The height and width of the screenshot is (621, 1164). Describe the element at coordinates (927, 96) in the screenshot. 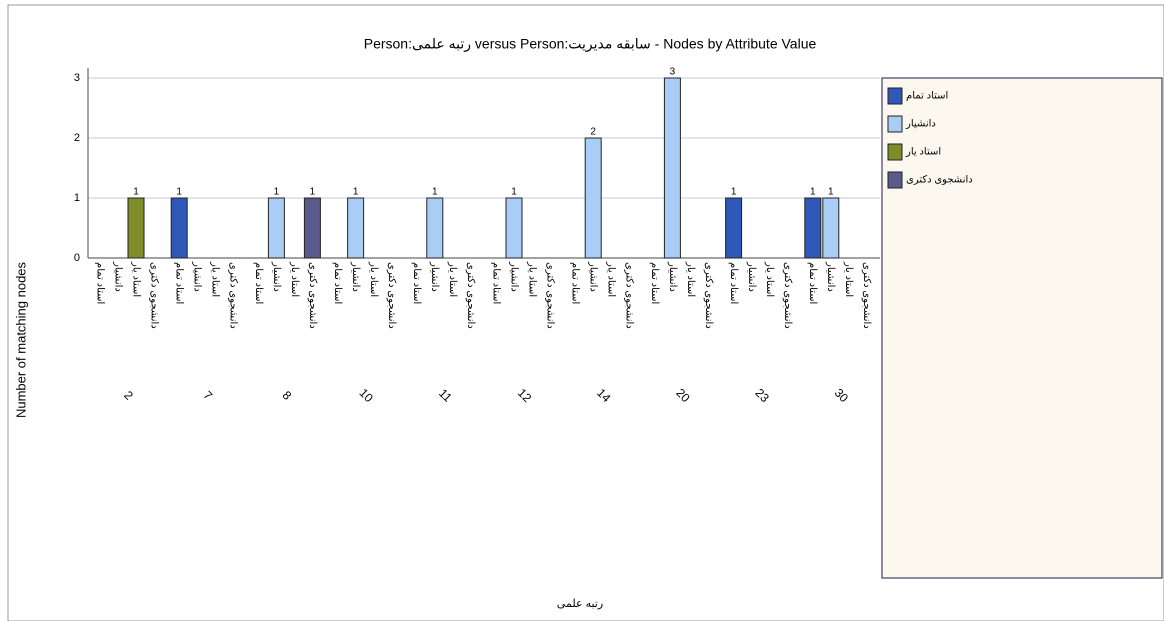

I see `legend-label: استاد تمام` at that location.